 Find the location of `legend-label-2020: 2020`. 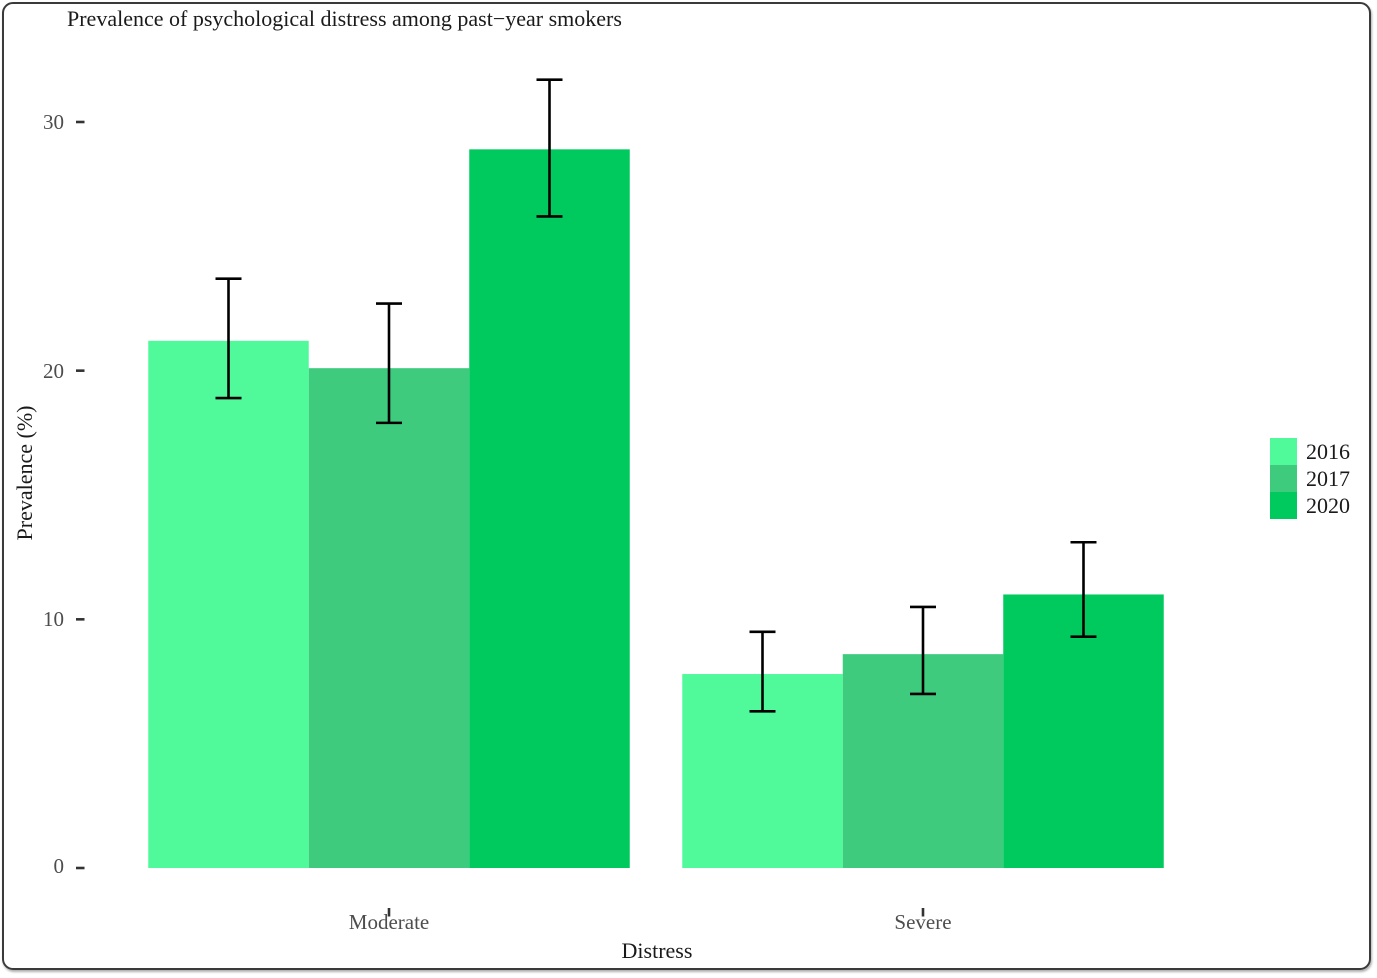

legend-label-2020: 2020 is located at coordinates (1328, 505).